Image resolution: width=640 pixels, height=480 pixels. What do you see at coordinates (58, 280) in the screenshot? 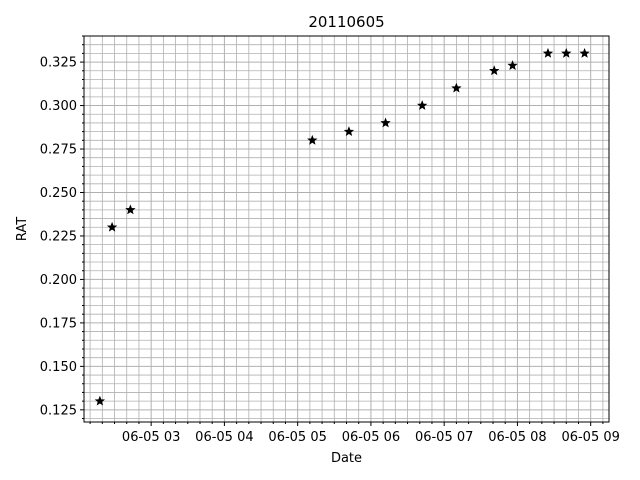
I see `y-tick-label: 0.200` at bounding box center [58, 280].